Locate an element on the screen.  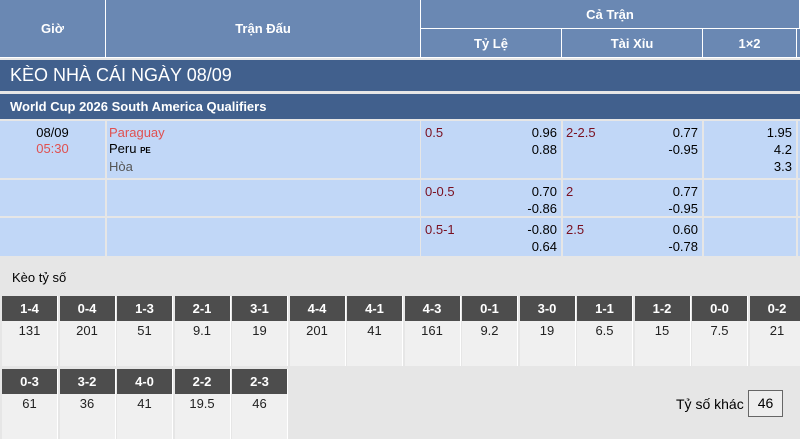
score-cell: 0-0 7.5 is located at coordinates (720, 331).